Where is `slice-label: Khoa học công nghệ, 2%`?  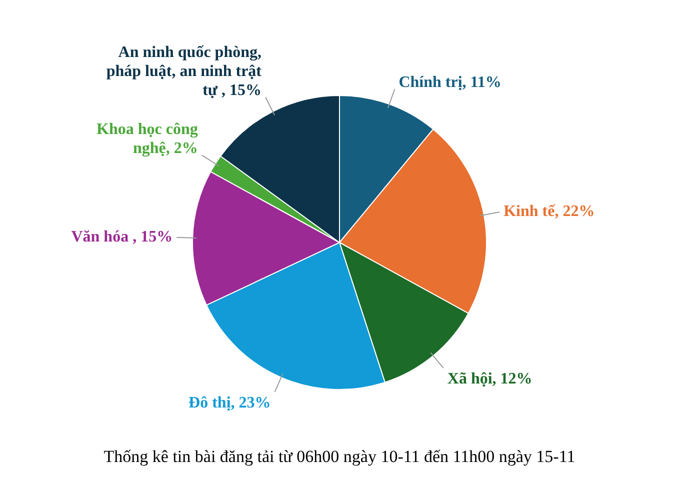 slice-label: Khoa học công nghệ, 2% is located at coordinates (147, 138).